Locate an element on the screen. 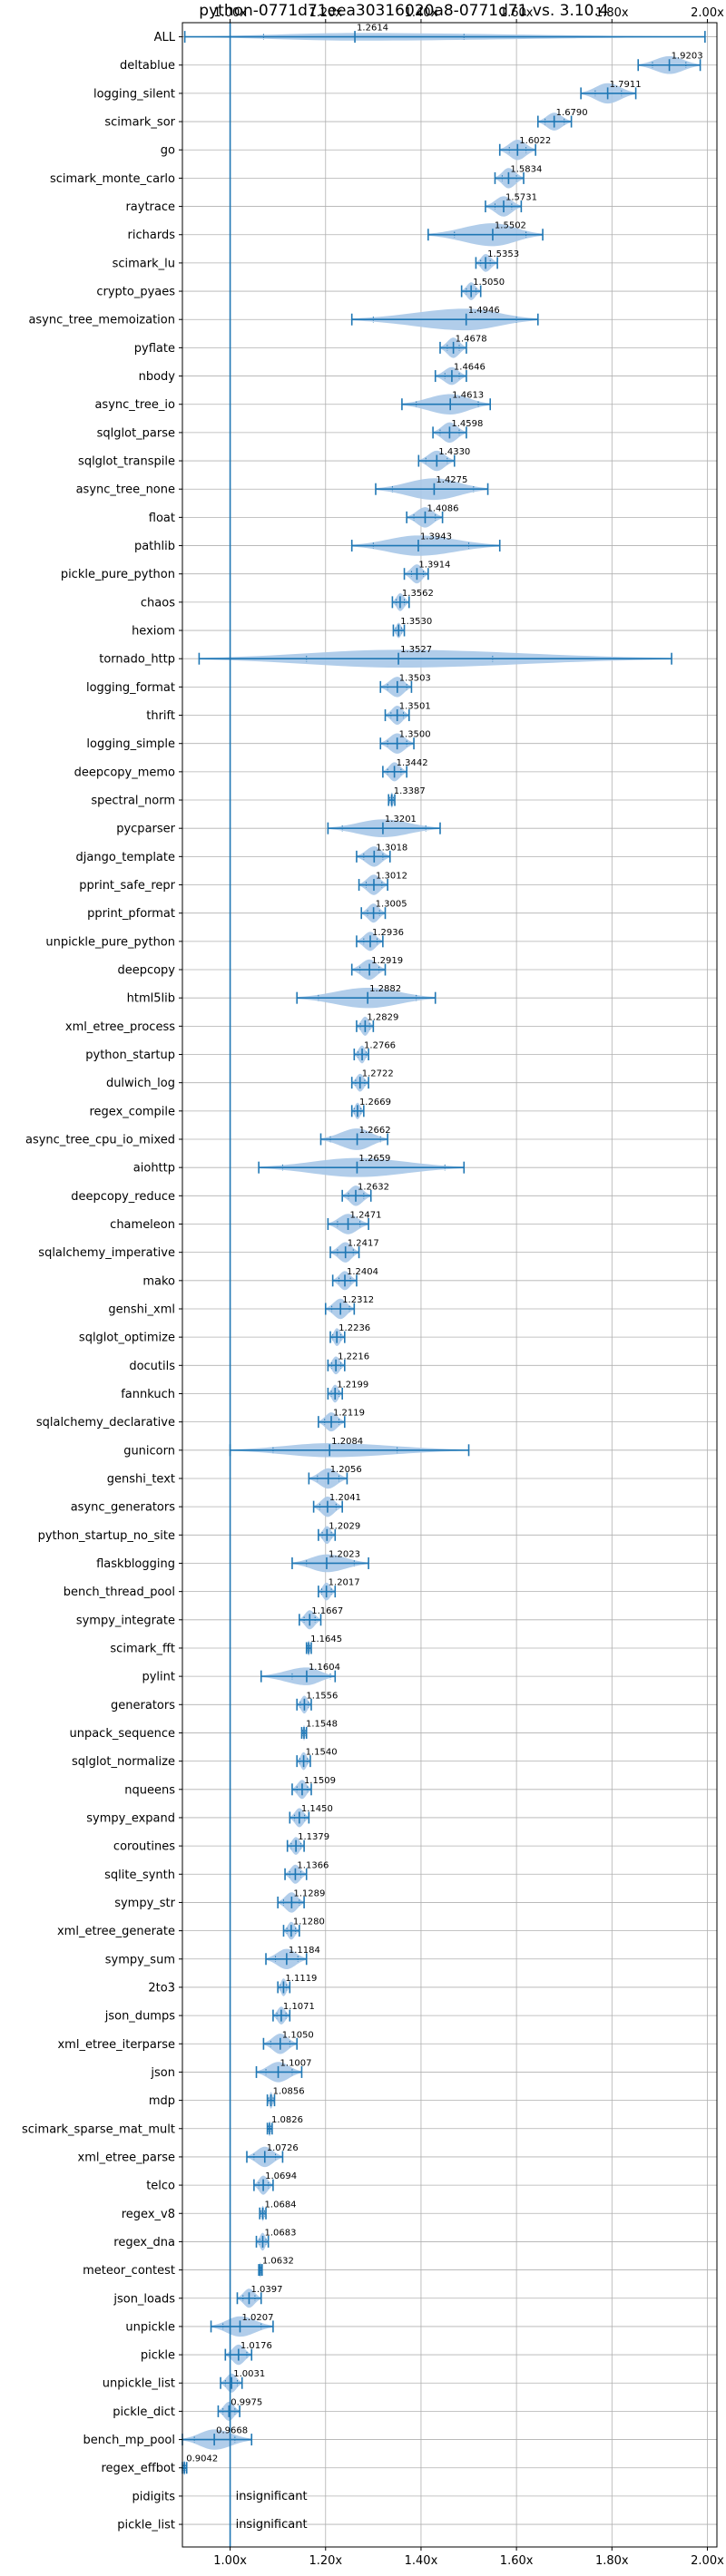 The height and width of the screenshot is (2576, 726). category-label: regex_compile is located at coordinates (132, 1111).